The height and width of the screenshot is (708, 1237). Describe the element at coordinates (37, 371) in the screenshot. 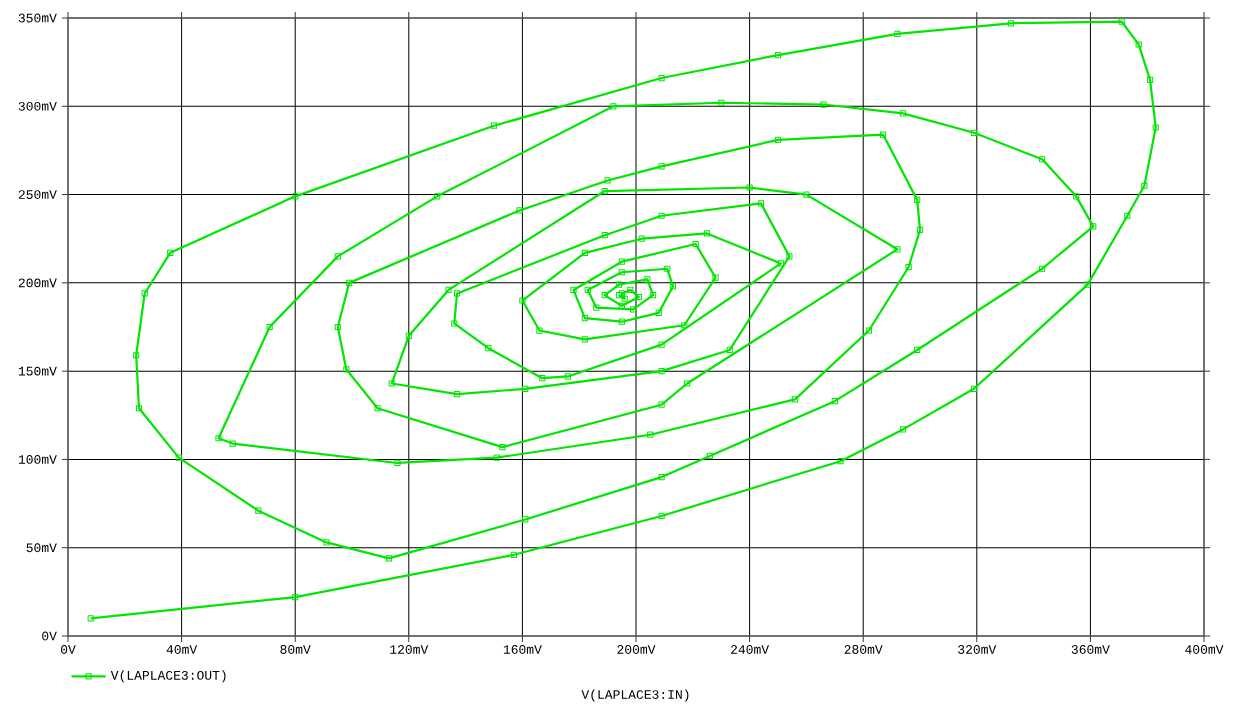

I see `y-tick-label: 150mV` at that location.